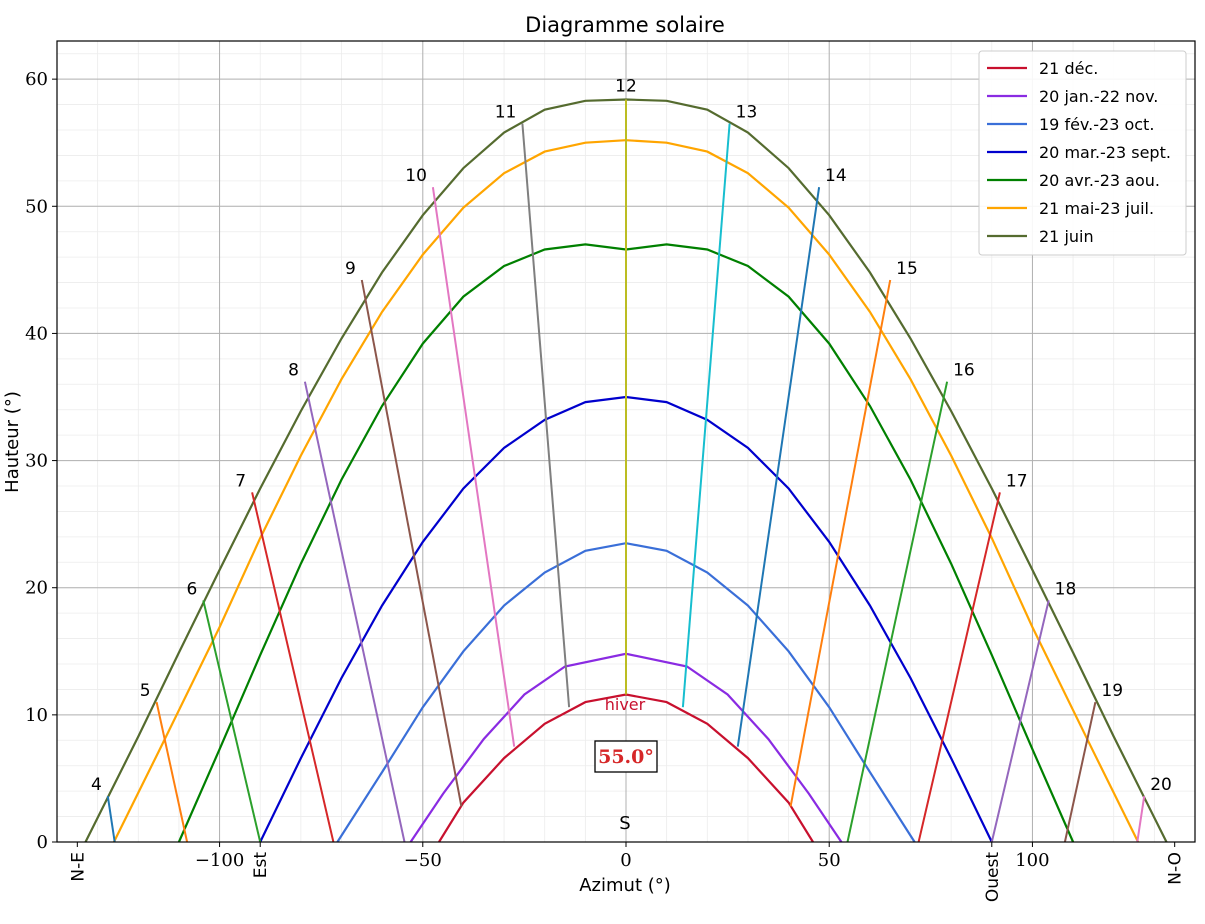 The image size is (1205, 924). What do you see at coordinates (1096, 124) in the screenshot?
I see `legend-label: 19 fév.-23 oct.` at bounding box center [1096, 124].